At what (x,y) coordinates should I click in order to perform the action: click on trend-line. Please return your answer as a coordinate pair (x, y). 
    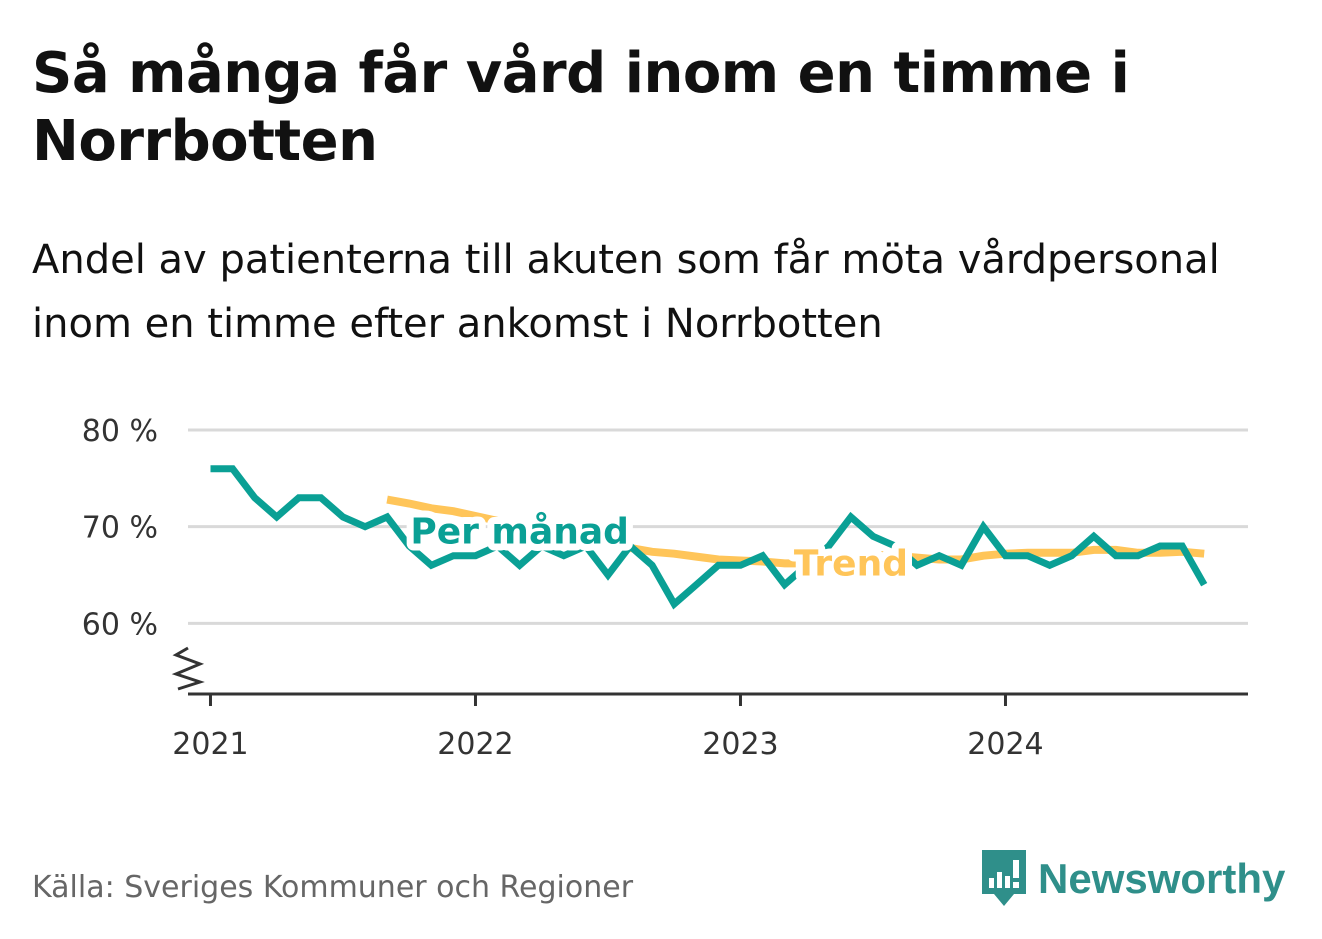
    Looking at the image, I should click on (795, 531).